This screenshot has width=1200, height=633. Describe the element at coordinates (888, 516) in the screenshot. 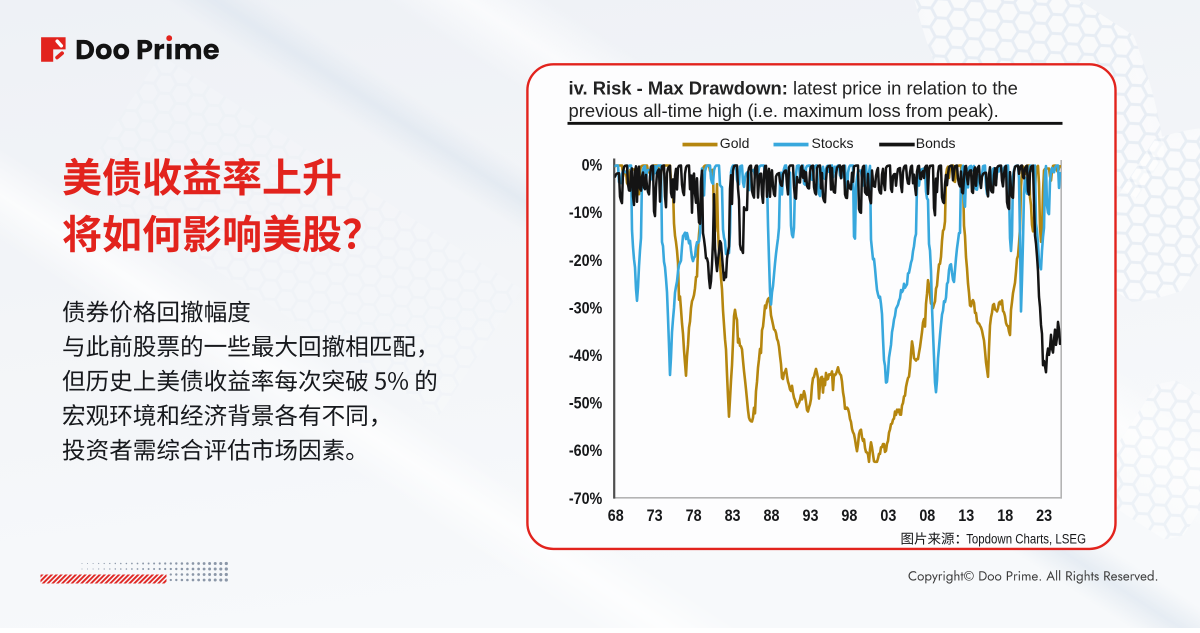

I see `svg-text: 03` at that location.